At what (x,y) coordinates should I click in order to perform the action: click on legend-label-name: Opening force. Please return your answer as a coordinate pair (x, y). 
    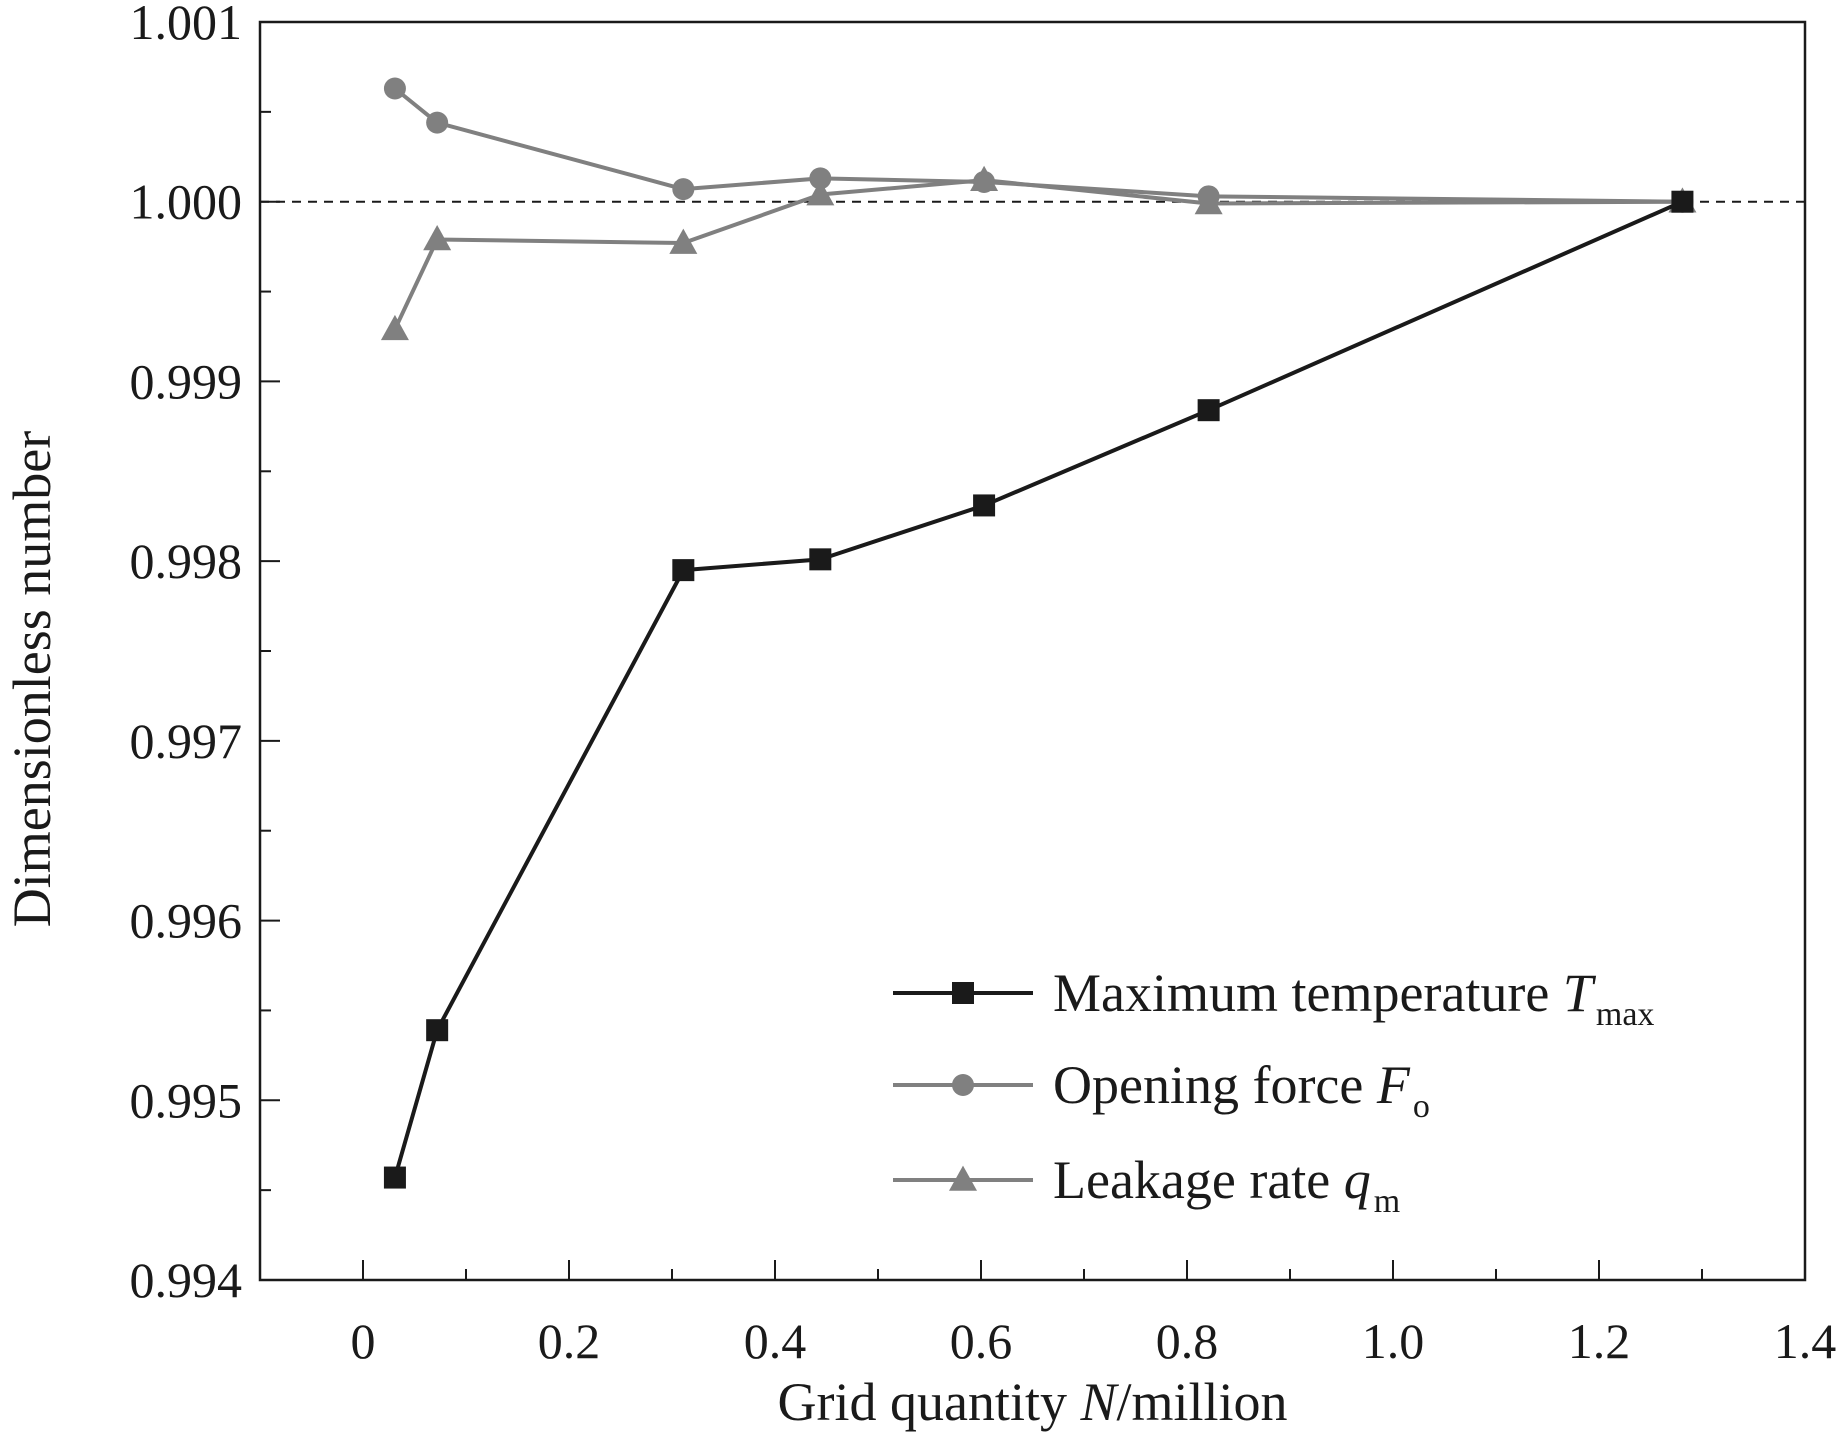
    Looking at the image, I should click on (1215, 1085).